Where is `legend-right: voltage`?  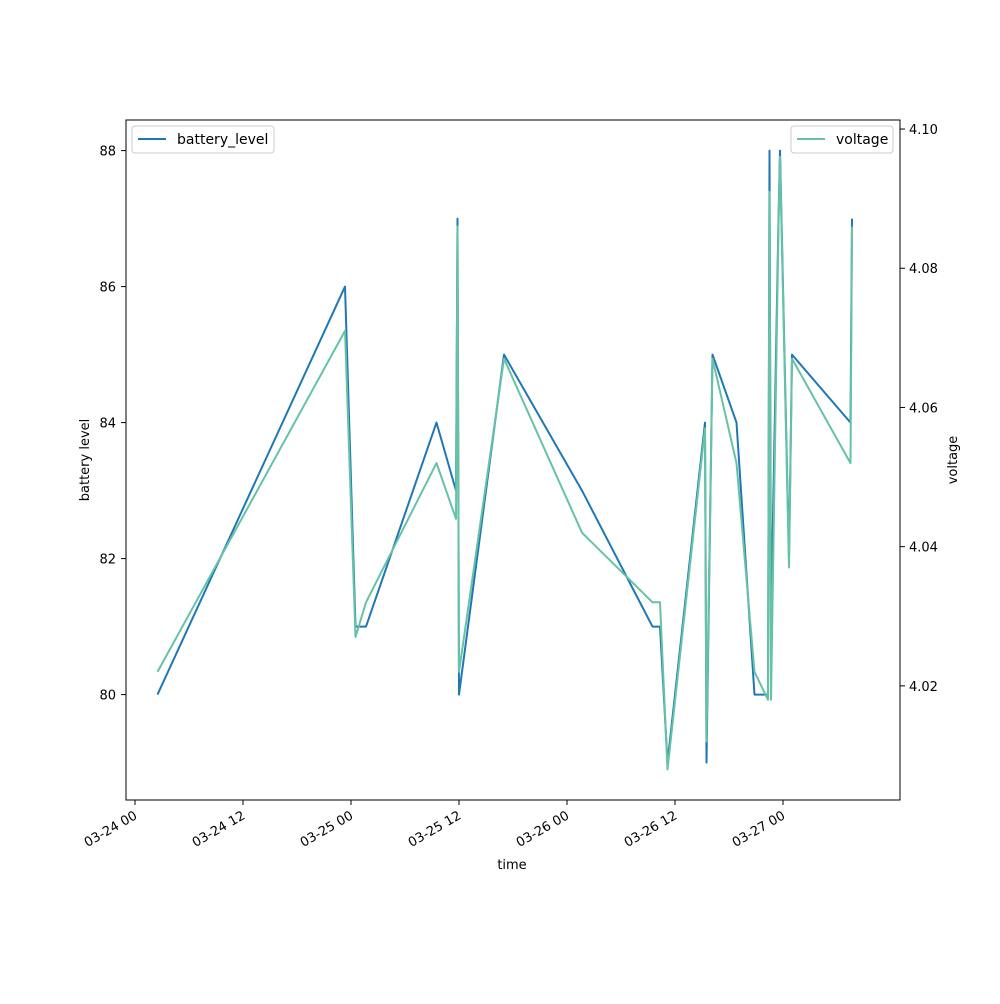 legend-right: voltage is located at coordinates (842, 139).